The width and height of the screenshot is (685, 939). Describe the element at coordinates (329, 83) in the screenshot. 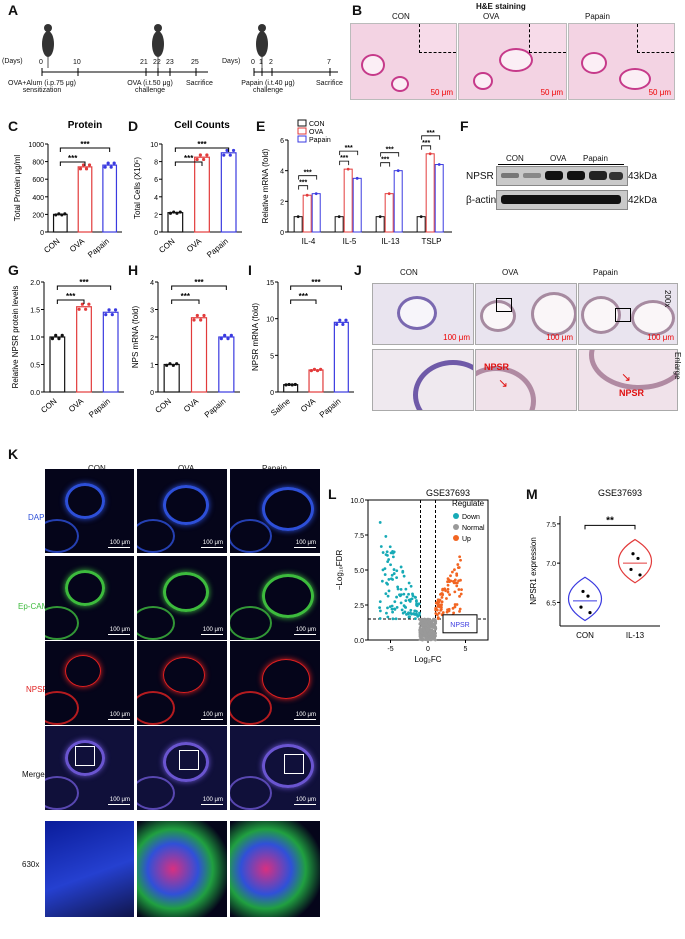

I see `step-caption: Sacrifice` at that location.